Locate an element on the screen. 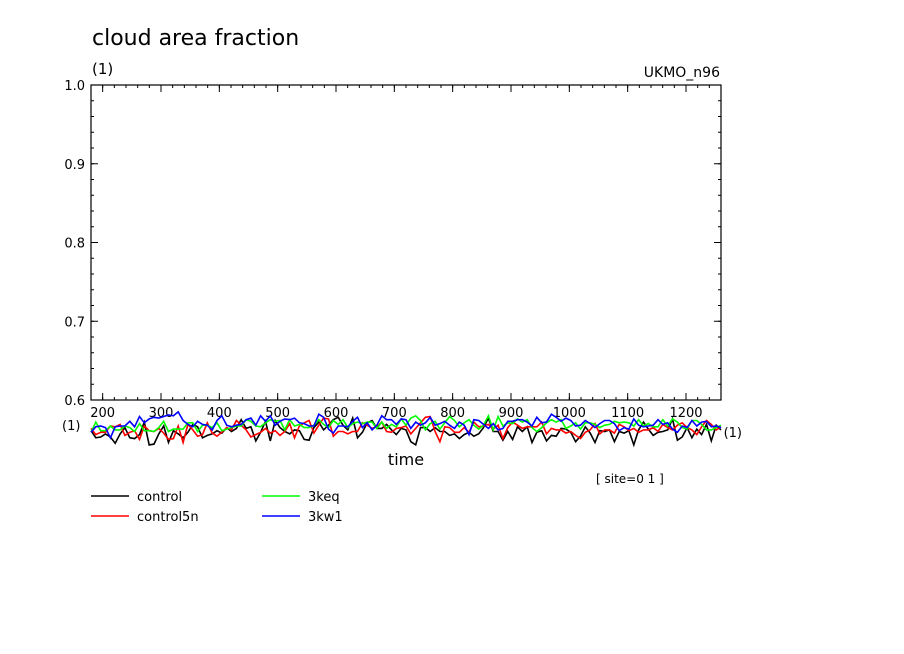 The height and width of the screenshot is (654, 904). x-tick-label: 900 is located at coordinates (511, 413).